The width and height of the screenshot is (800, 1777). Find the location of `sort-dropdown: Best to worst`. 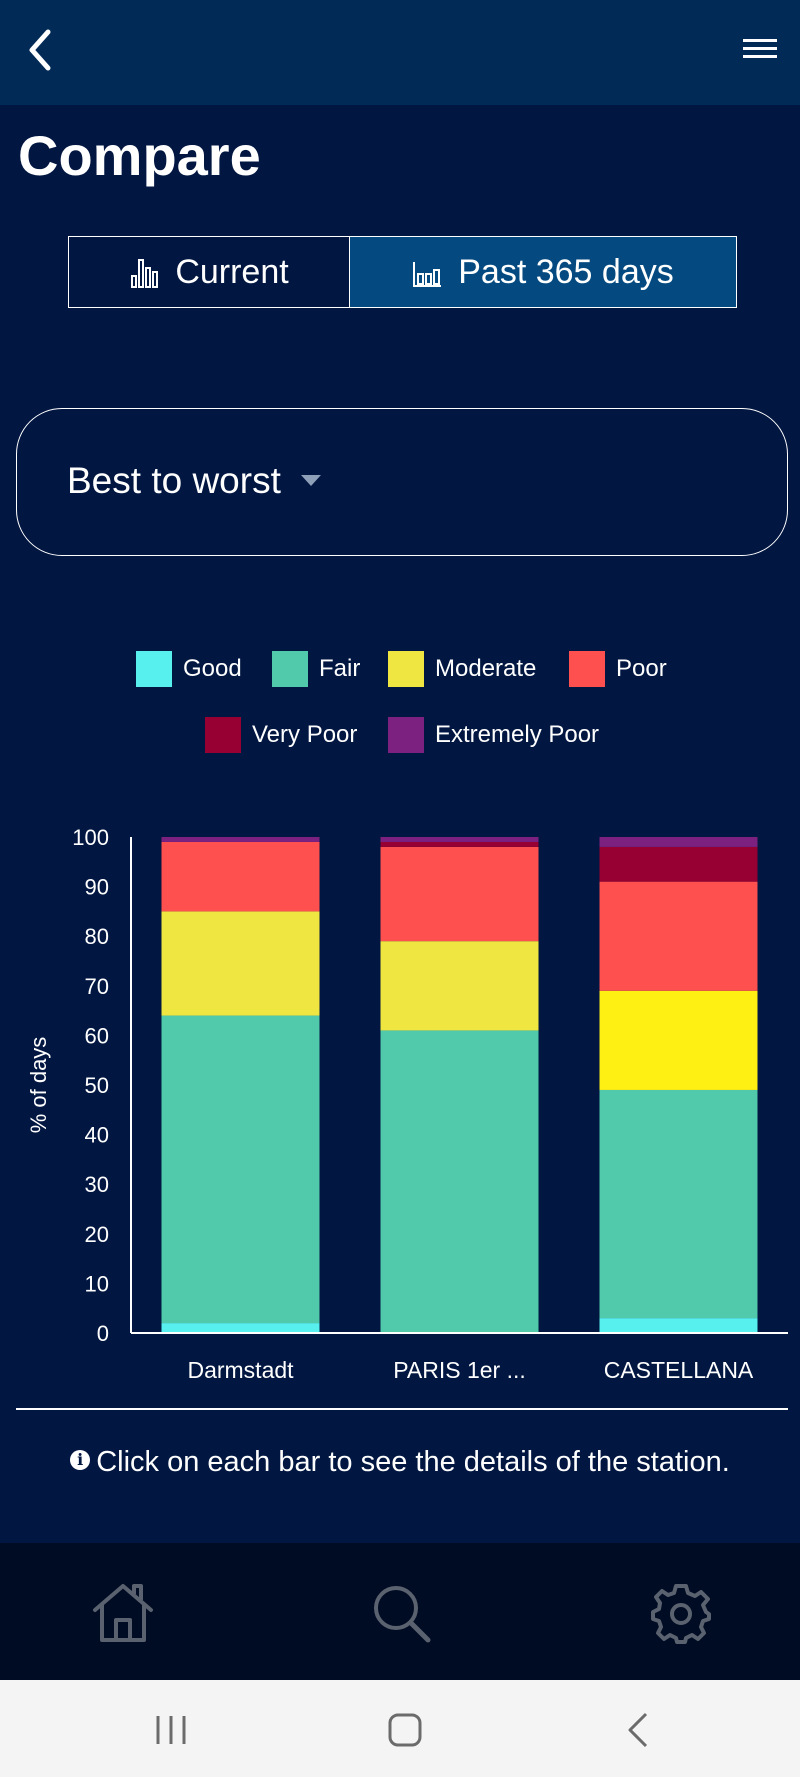

sort-dropdown: Best to worst is located at coordinates (402, 482).